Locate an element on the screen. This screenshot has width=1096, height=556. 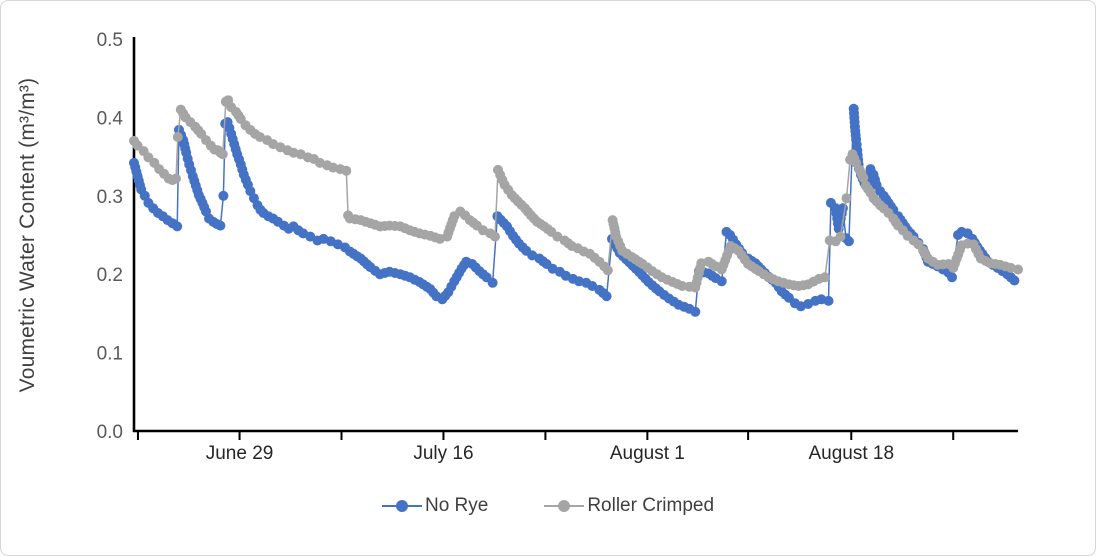
no-rye-marker-icon is located at coordinates (401, 506).